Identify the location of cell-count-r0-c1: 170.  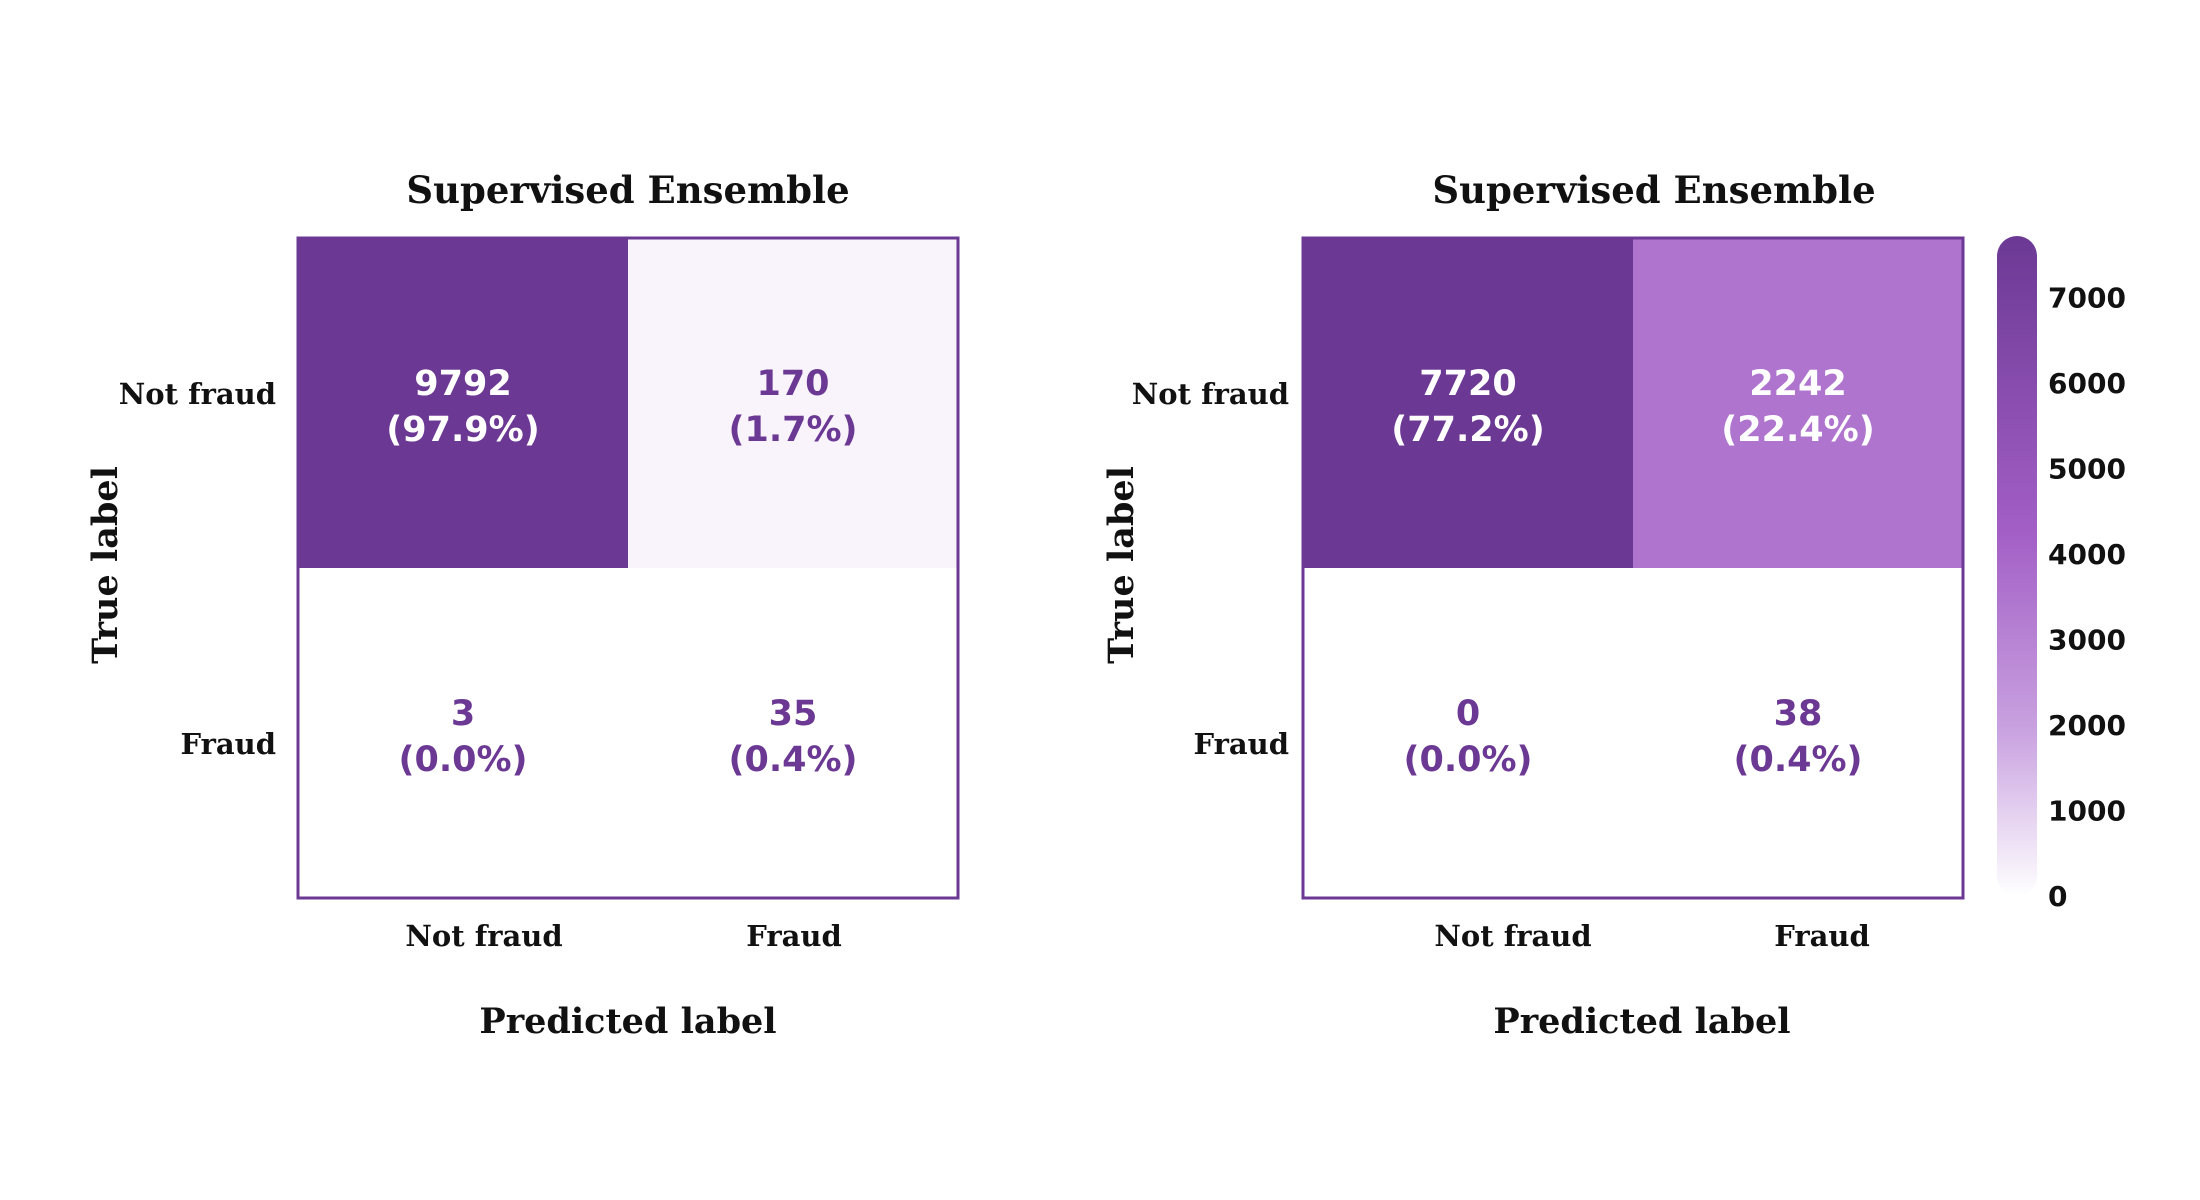
(792, 384).